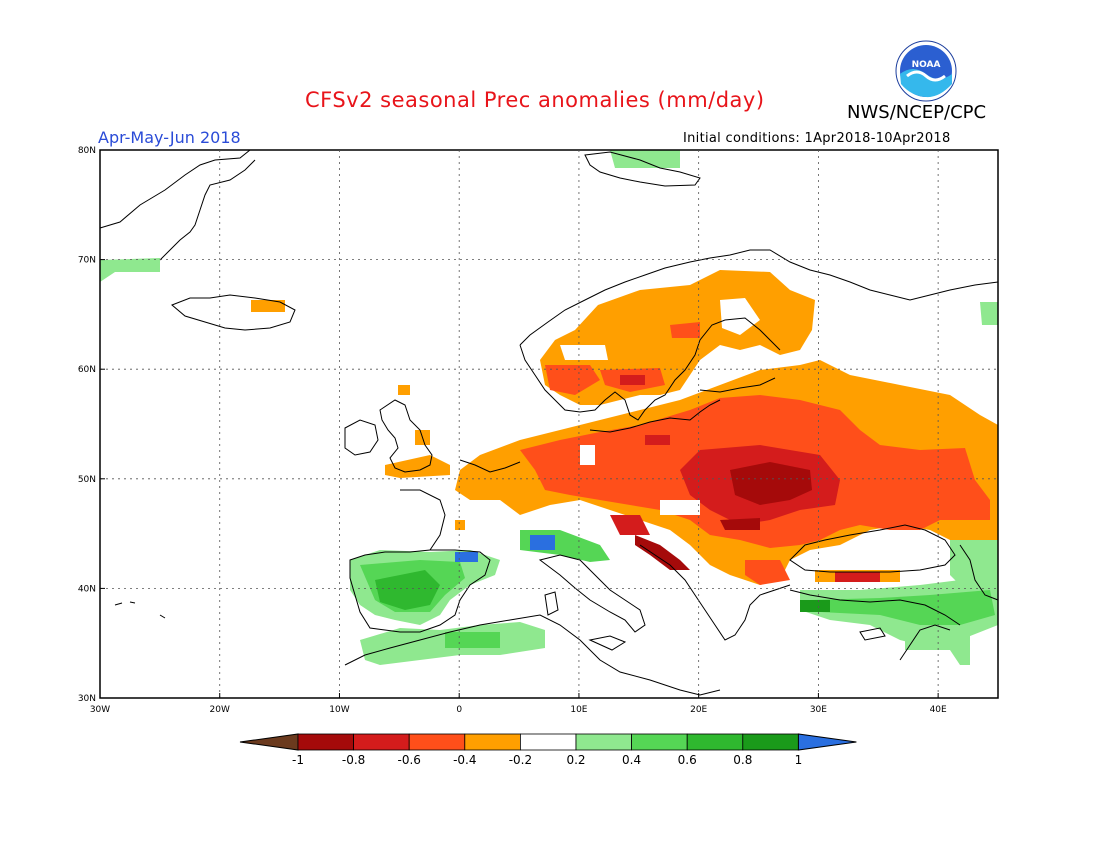  I want to click on latitude-labels: 30N 40N 50N 60N 70N 80N, so click(87, 425).